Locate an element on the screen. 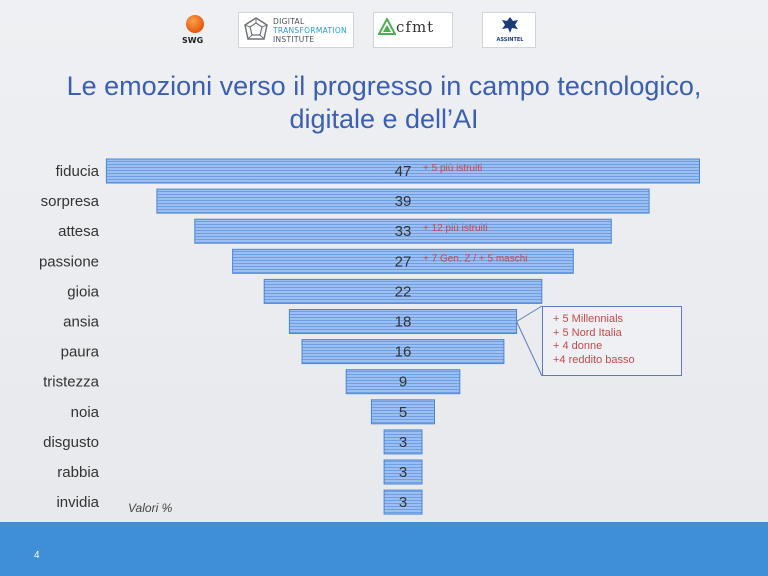 This screenshot has height=576, width=768. dti-logo: DIGITAL TRANSFORMATION INSTITUTE is located at coordinates (296, 30).